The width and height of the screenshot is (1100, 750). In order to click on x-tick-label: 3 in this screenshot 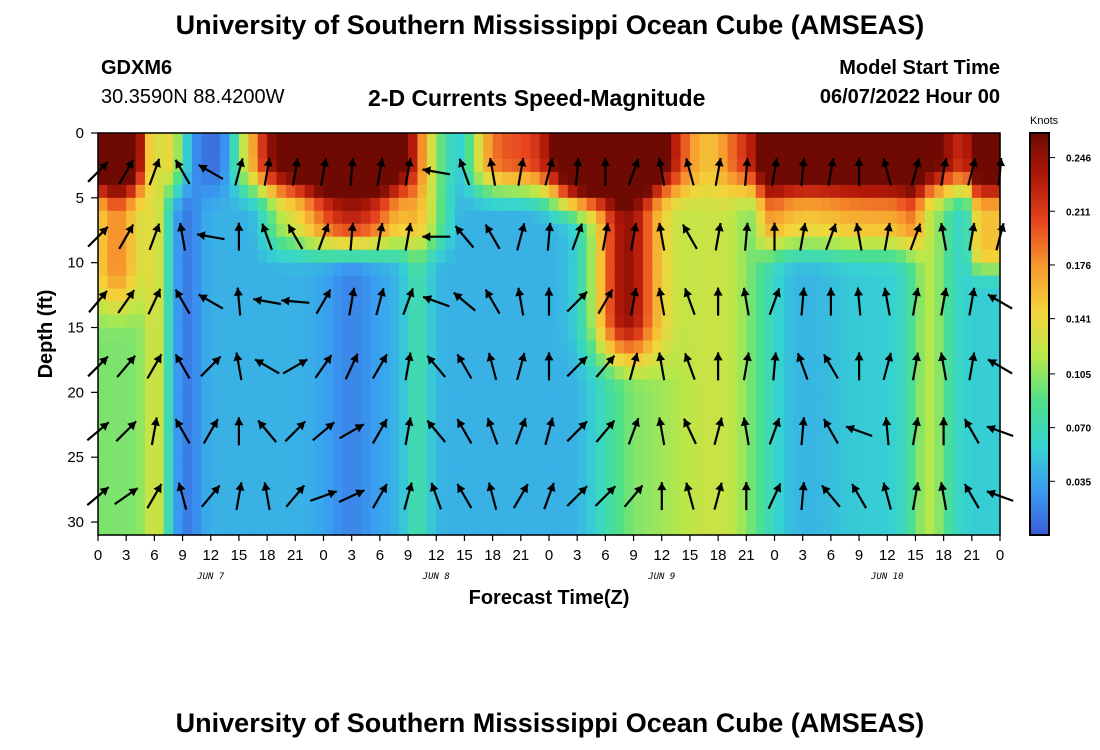, I will do `click(126, 555)`.